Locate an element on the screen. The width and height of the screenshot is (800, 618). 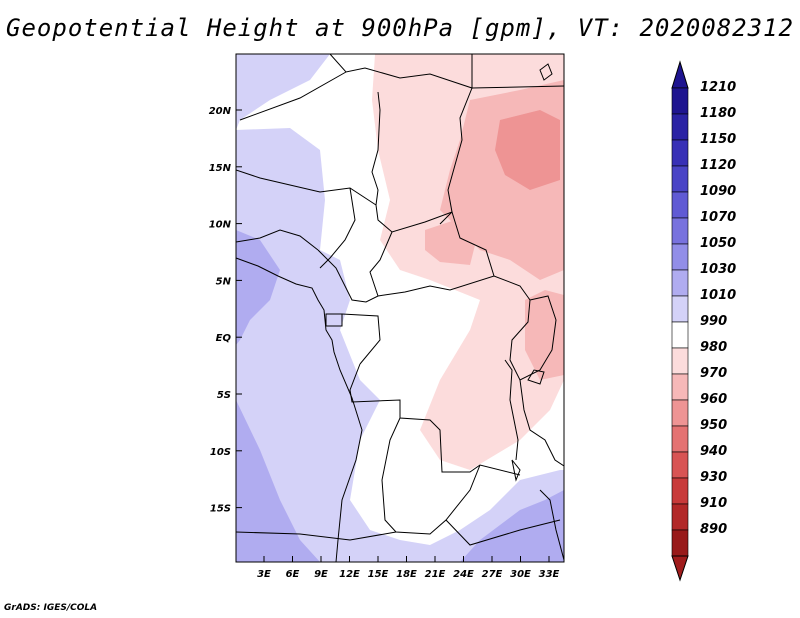
lon-tick-label: 24E is located at coordinates (463, 574).